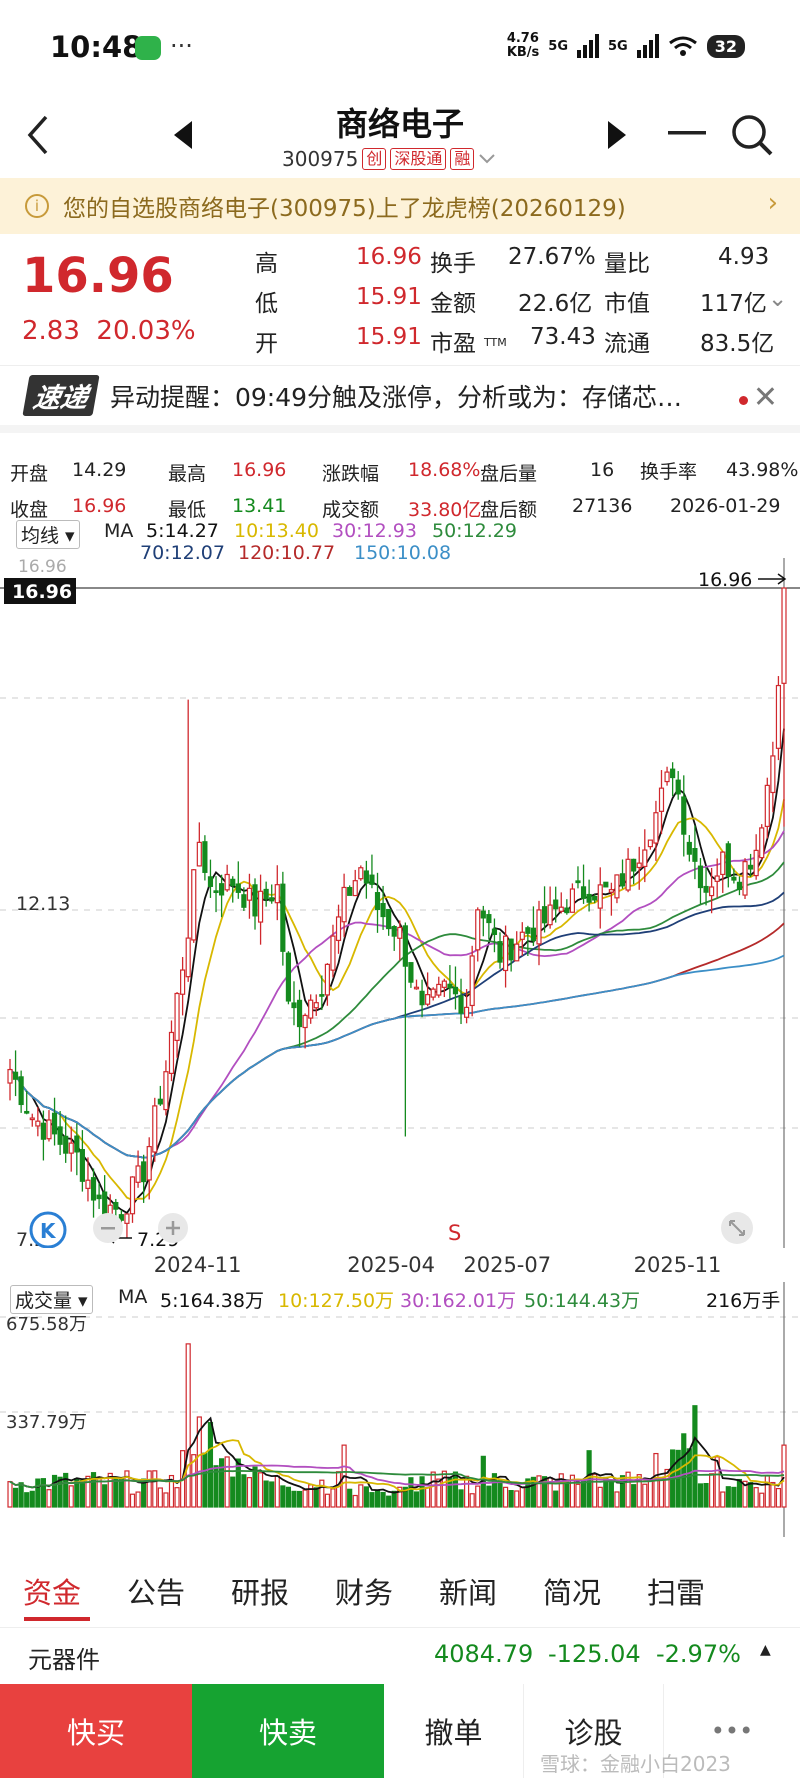 Image resolution: width=800 pixels, height=1778 pixels. I want to click on tab-risk-scan: 扫雷, so click(675, 1593).